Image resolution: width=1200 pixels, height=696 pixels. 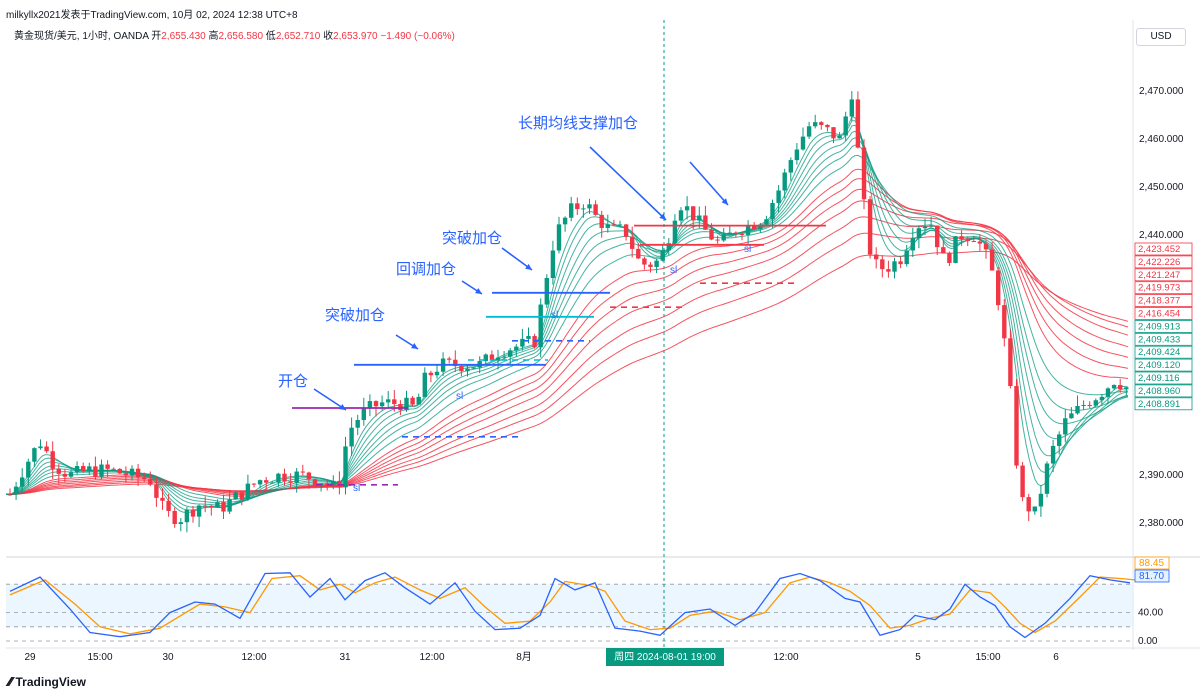 I want to click on time-tick-label: 6, so click(x=1056, y=657).